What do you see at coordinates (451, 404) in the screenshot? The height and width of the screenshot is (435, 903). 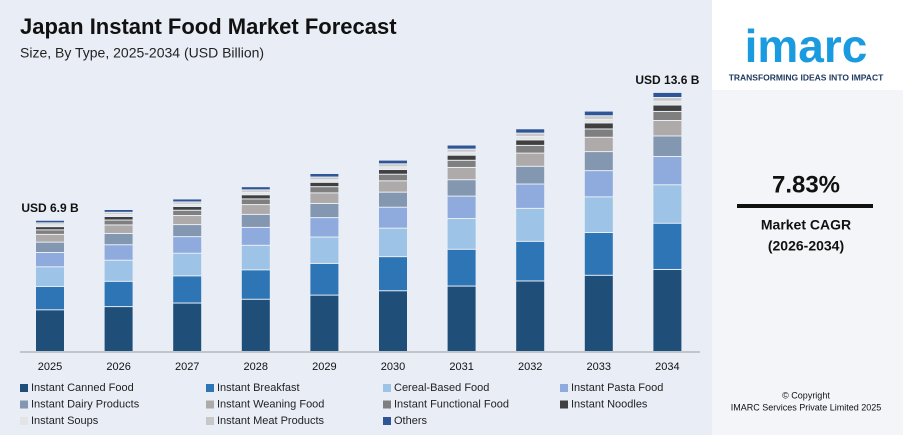 I see `legend-label: Instant Functional Food` at bounding box center [451, 404].